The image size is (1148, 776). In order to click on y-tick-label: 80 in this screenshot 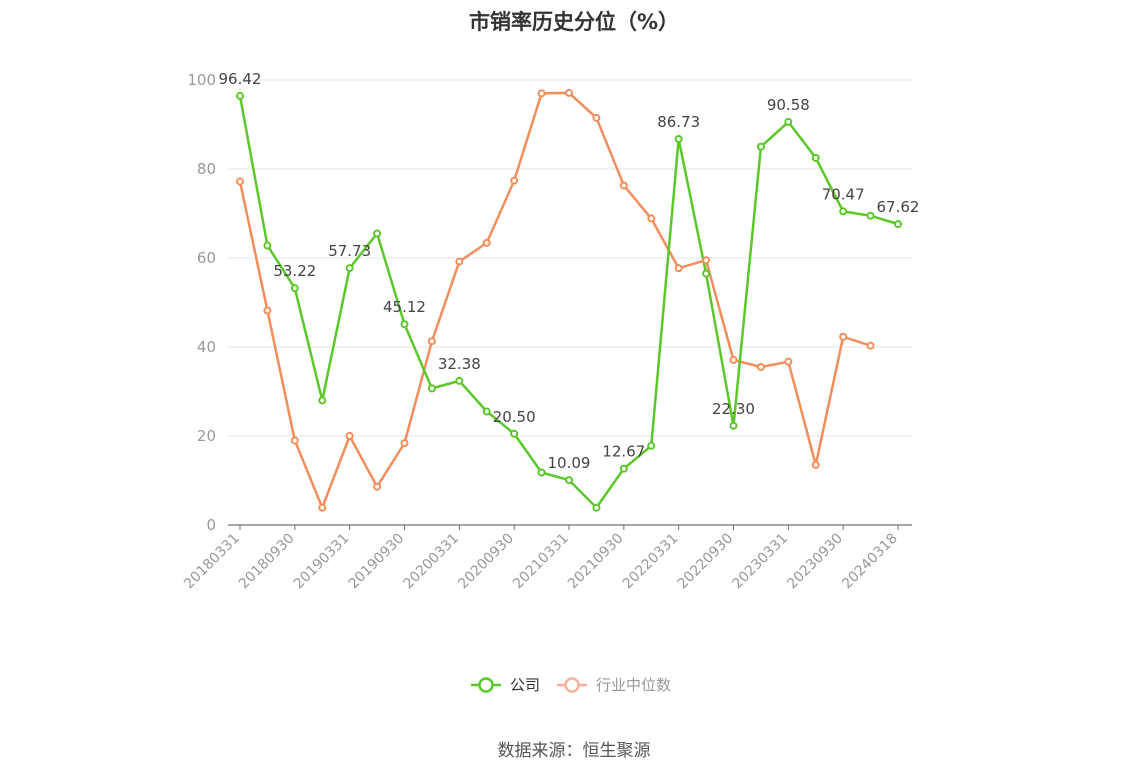, I will do `click(206, 169)`.